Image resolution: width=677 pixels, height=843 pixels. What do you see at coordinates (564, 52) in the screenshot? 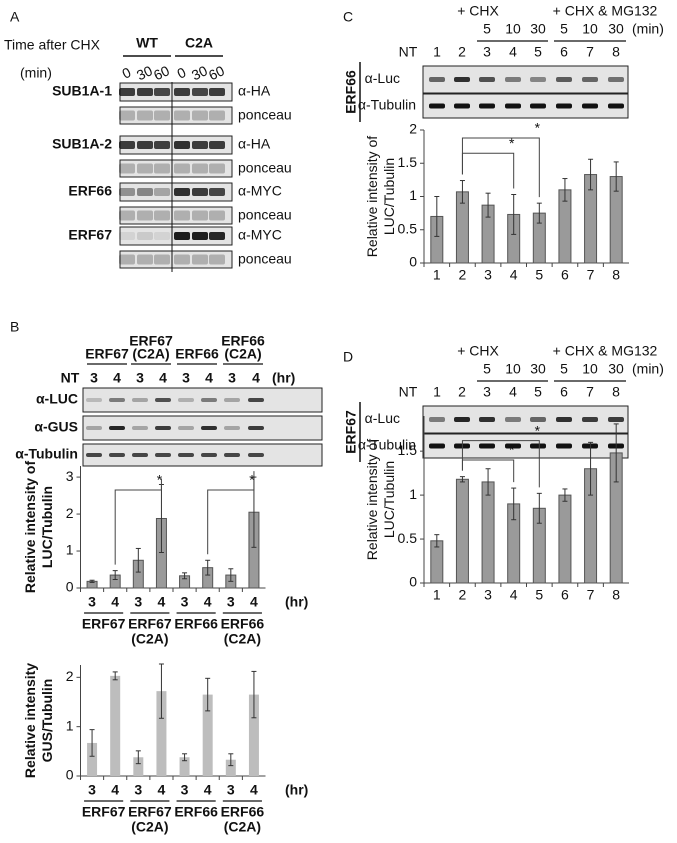
I see `lane: 6` at bounding box center [564, 52].